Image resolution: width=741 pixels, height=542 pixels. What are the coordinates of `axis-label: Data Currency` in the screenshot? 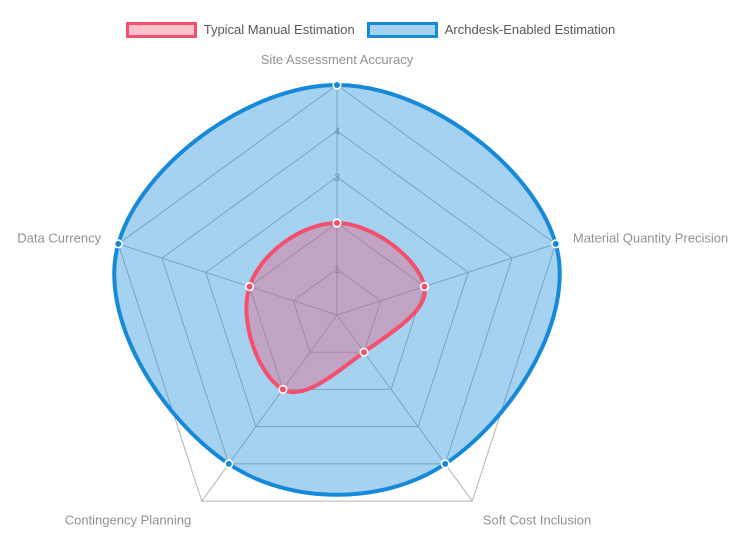 It's located at (59, 237).